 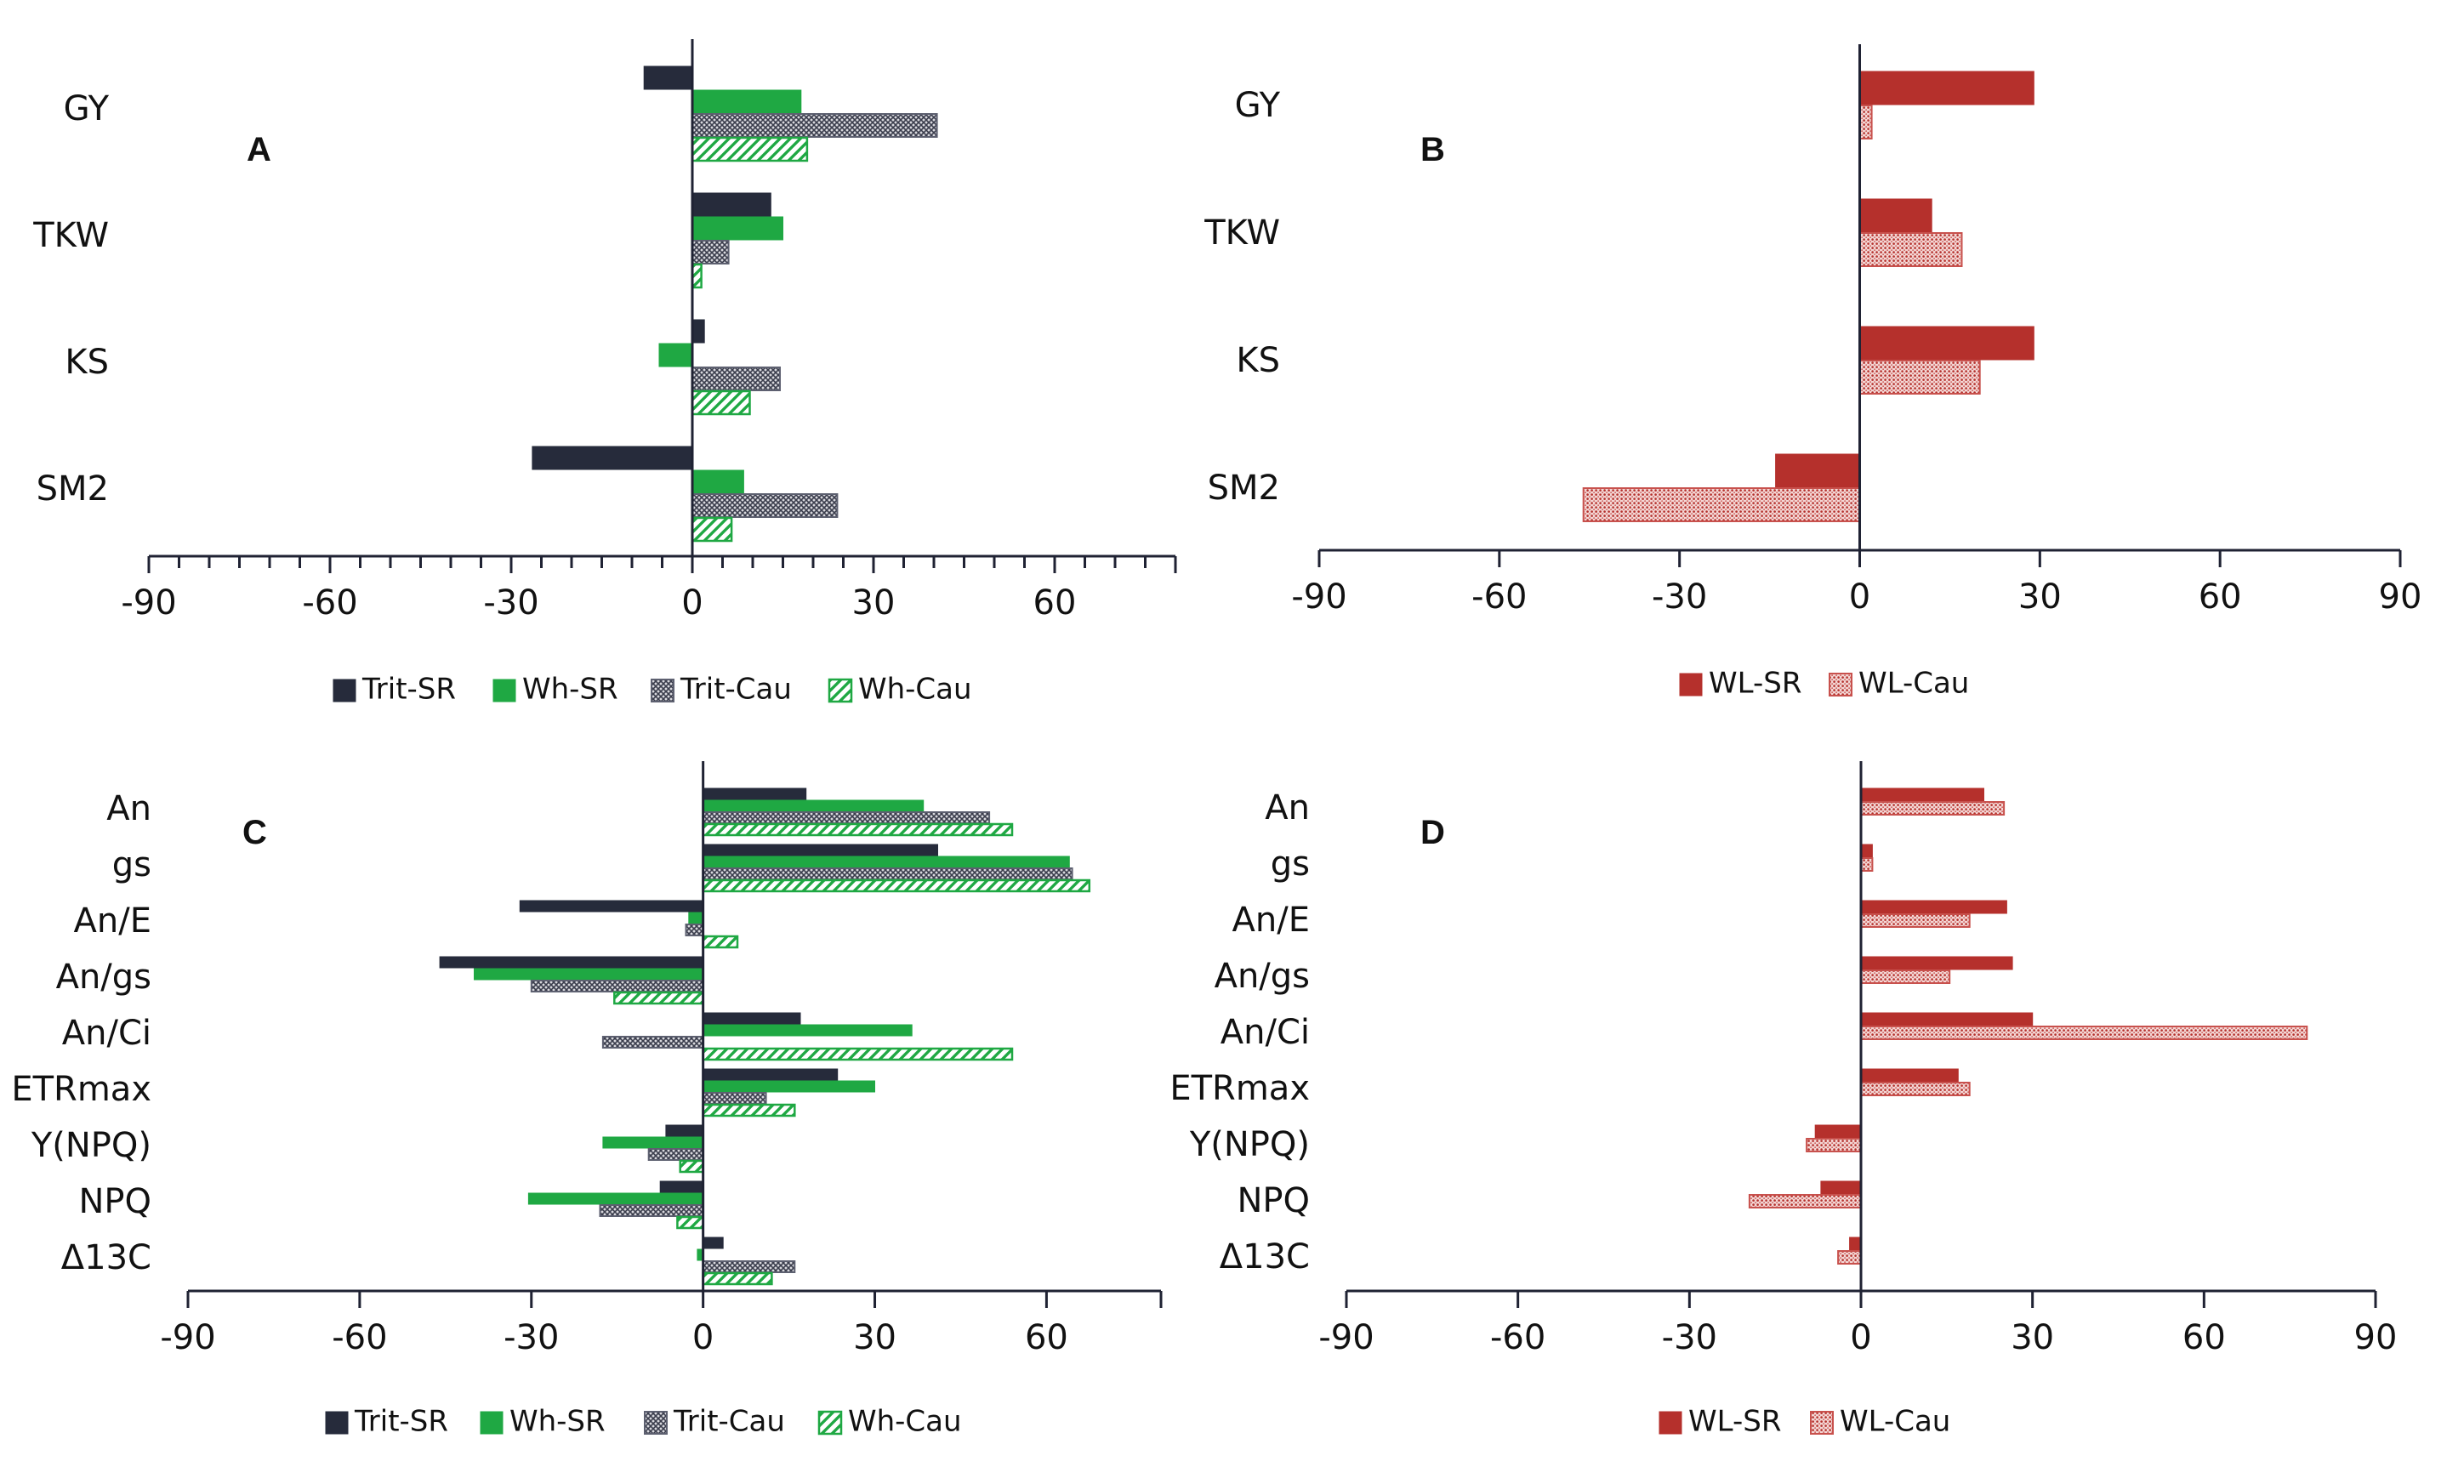 What do you see at coordinates (504, 690) in the screenshot?
I see `legend-marker-wh-sr` at bounding box center [504, 690].